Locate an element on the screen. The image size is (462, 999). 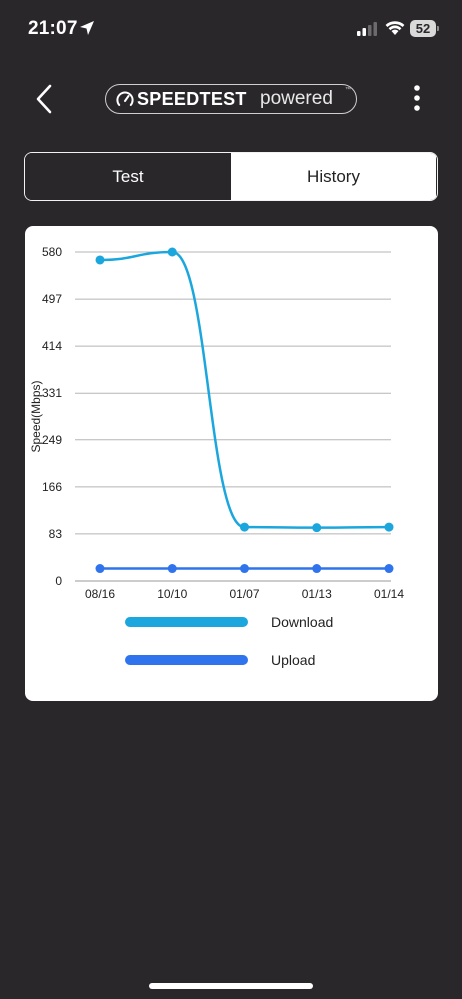
wifi-icon is located at coordinates (395, 28).